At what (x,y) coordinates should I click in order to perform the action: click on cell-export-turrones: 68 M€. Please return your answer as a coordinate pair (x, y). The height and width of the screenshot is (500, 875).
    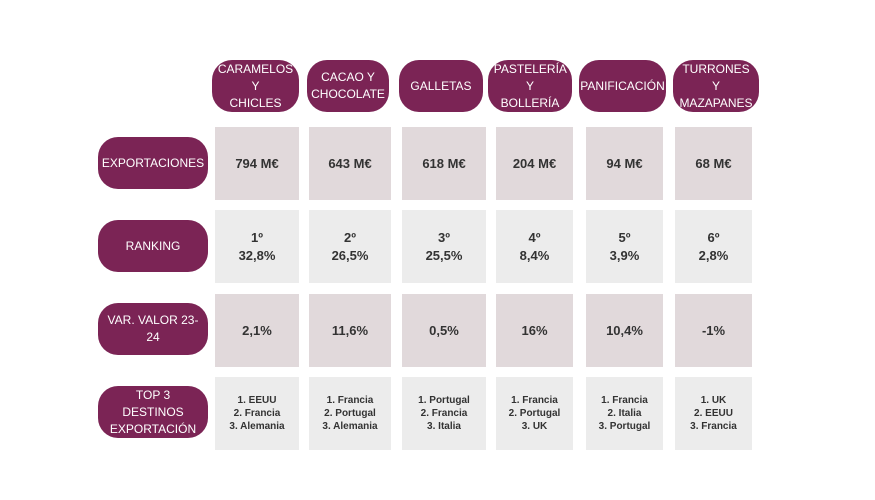
    Looking at the image, I should click on (713, 163).